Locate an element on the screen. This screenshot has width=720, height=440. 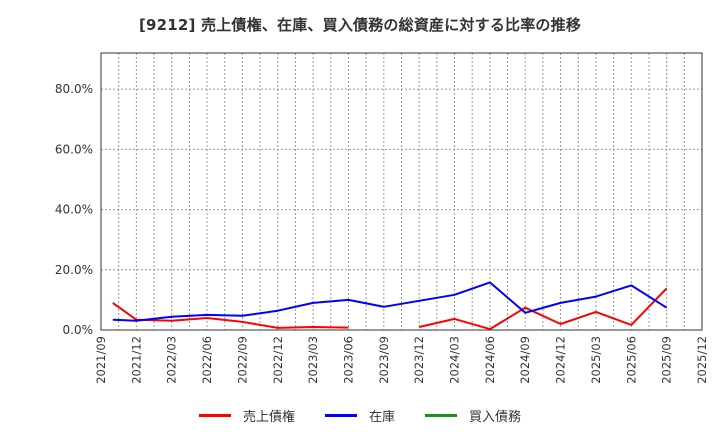
y-tick-label: 0.0% is located at coordinates (78, 330).